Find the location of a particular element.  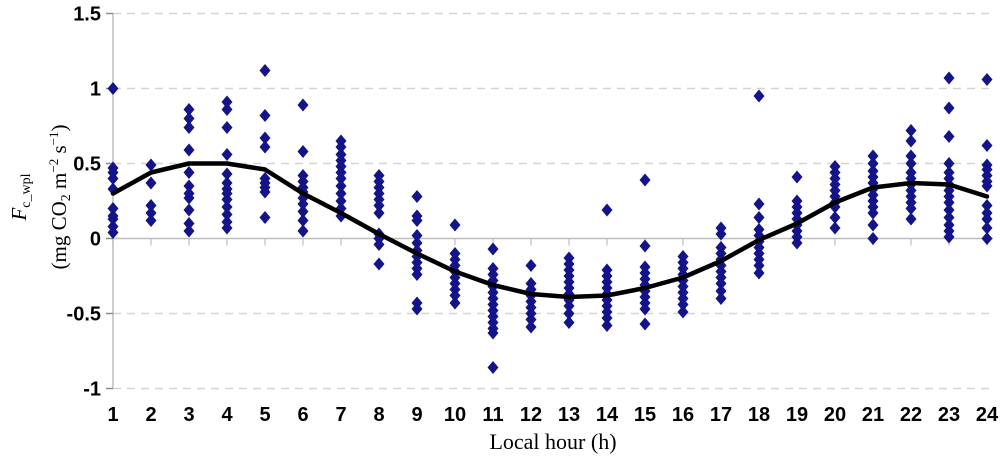

x-tick-label: 1 is located at coordinates (112, 415).